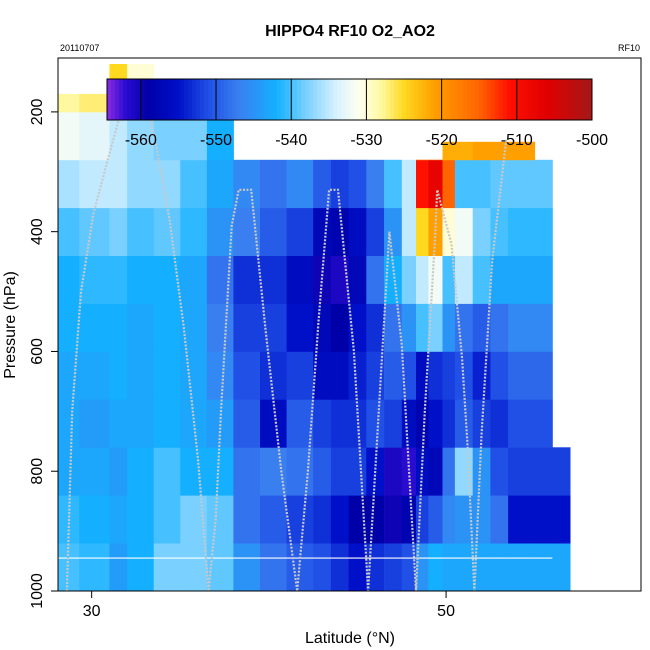 This screenshot has height=650, width=650. What do you see at coordinates (10, 325) in the screenshot?
I see `y-axis-label: Pressure (hPa)` at bounding box center [10, 325].